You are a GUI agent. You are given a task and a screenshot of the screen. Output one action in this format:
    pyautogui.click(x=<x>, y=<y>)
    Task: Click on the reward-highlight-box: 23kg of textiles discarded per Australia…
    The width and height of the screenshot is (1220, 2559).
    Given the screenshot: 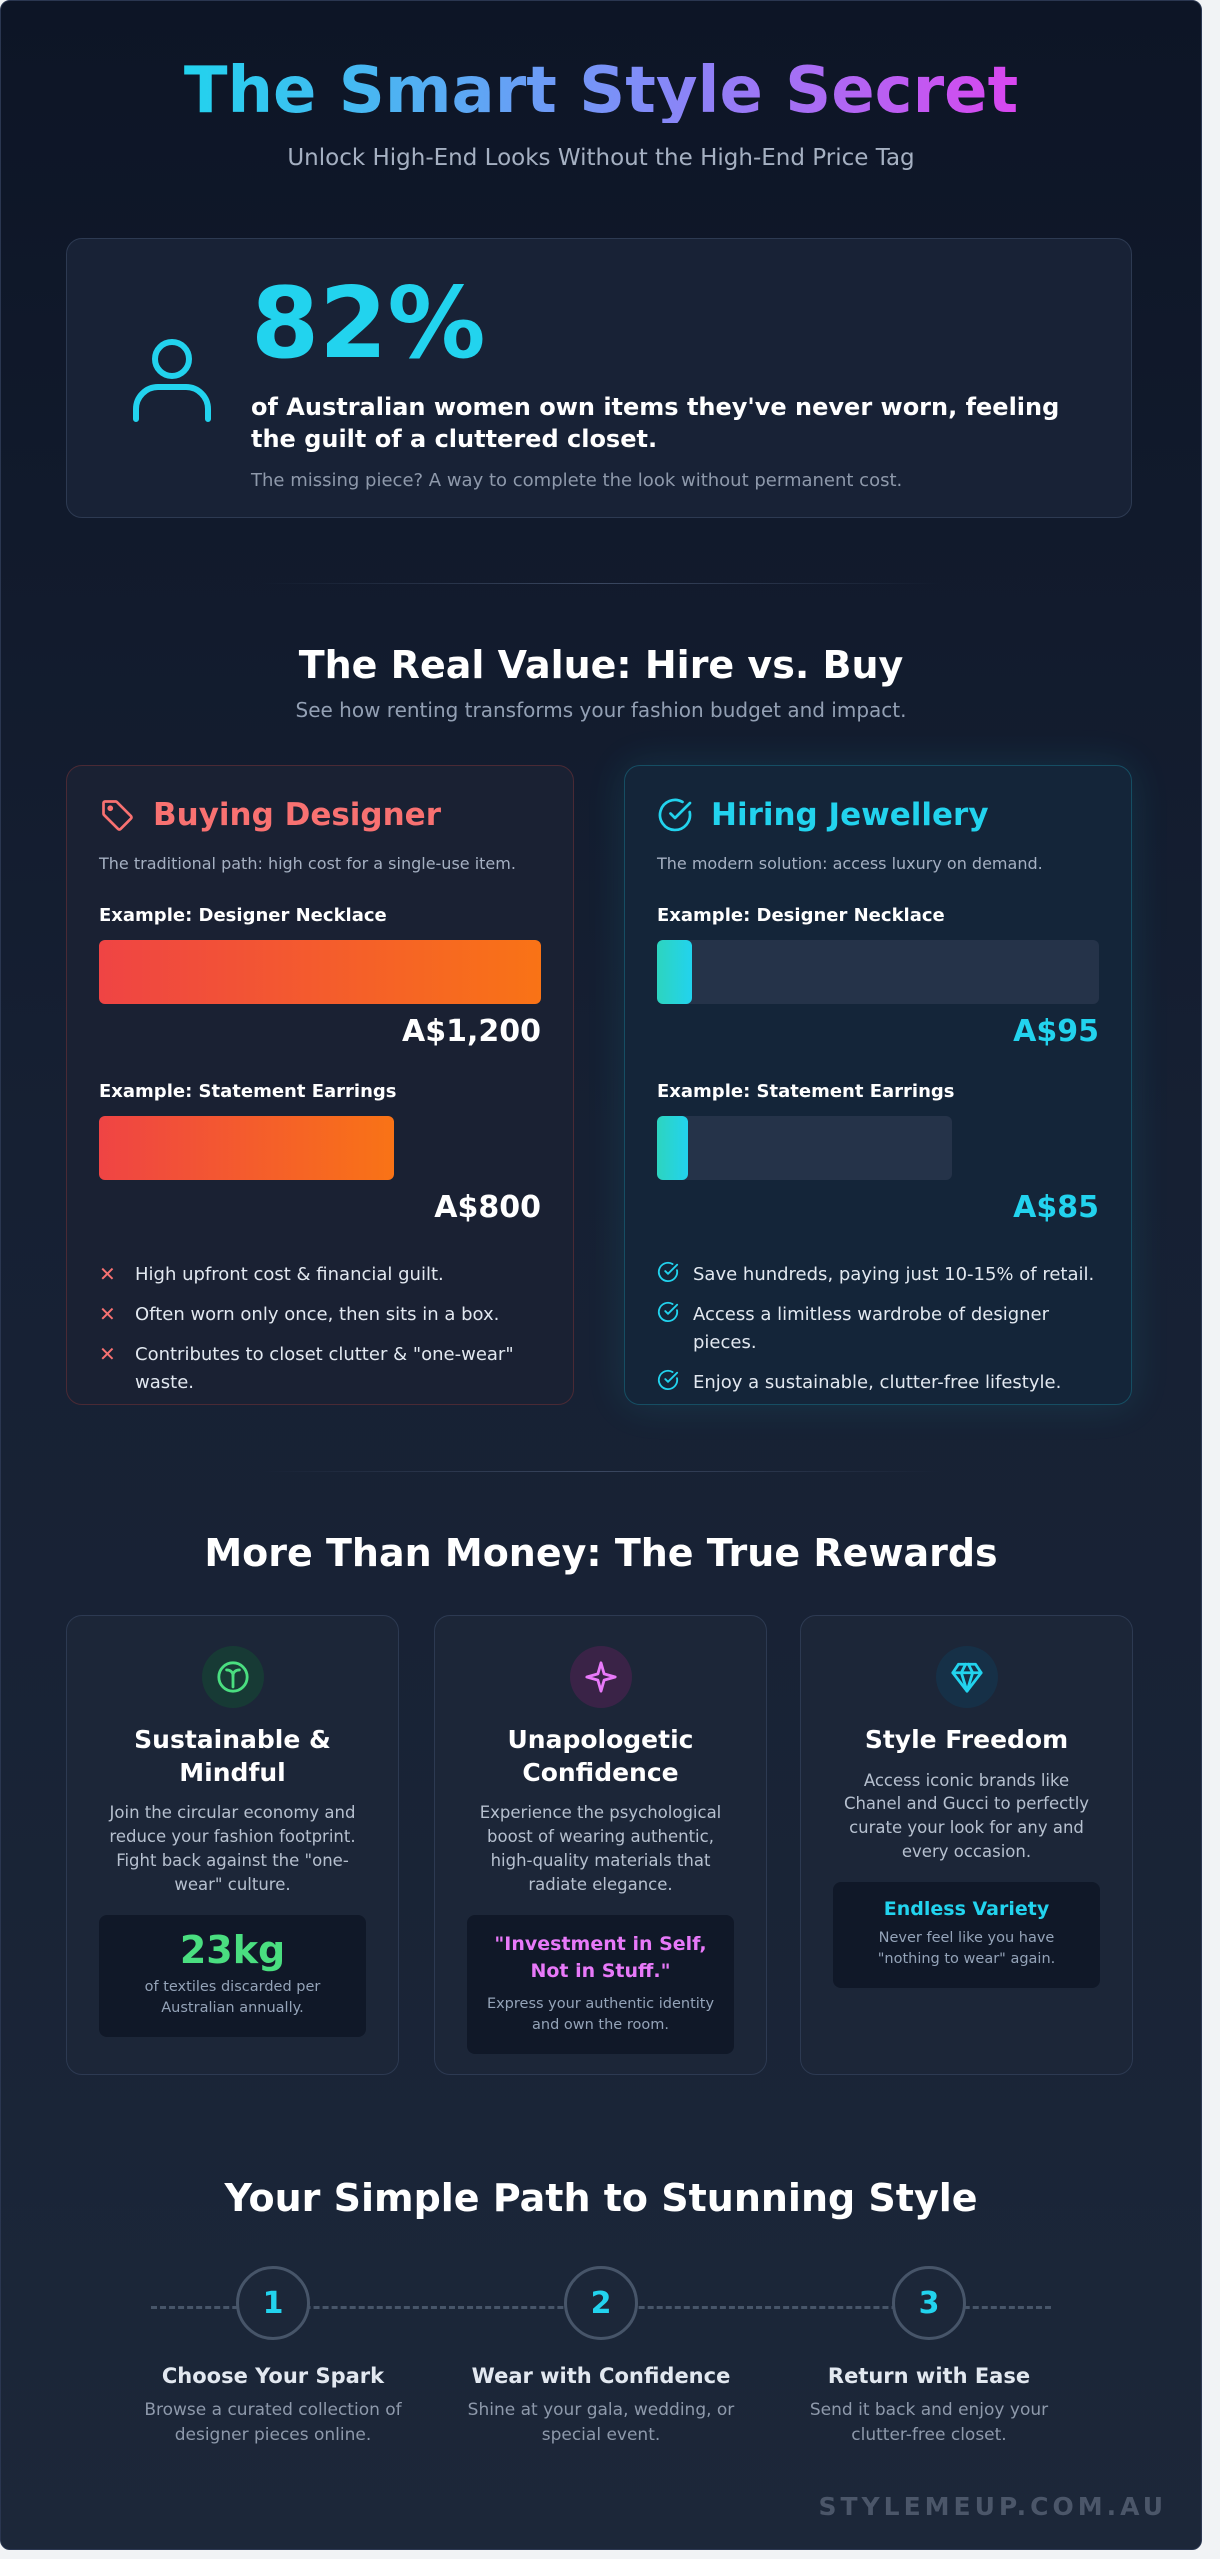 What is the action you would take?
    pyautogui.click(x=232, y=1975)
    